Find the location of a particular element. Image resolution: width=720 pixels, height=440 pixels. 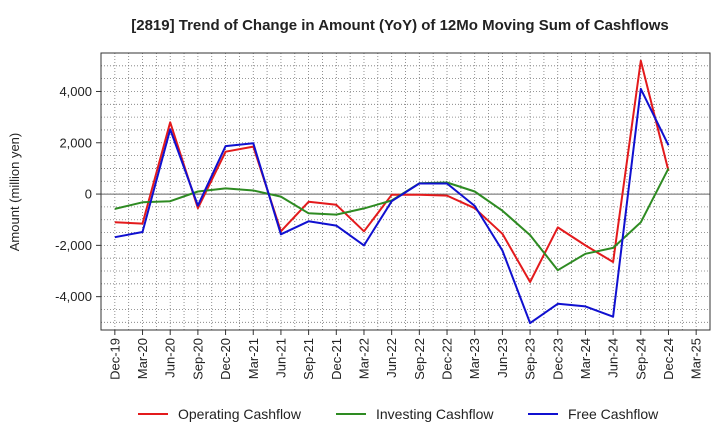

x-tick-label: Mar-25 is located at coordinates (696, 358).